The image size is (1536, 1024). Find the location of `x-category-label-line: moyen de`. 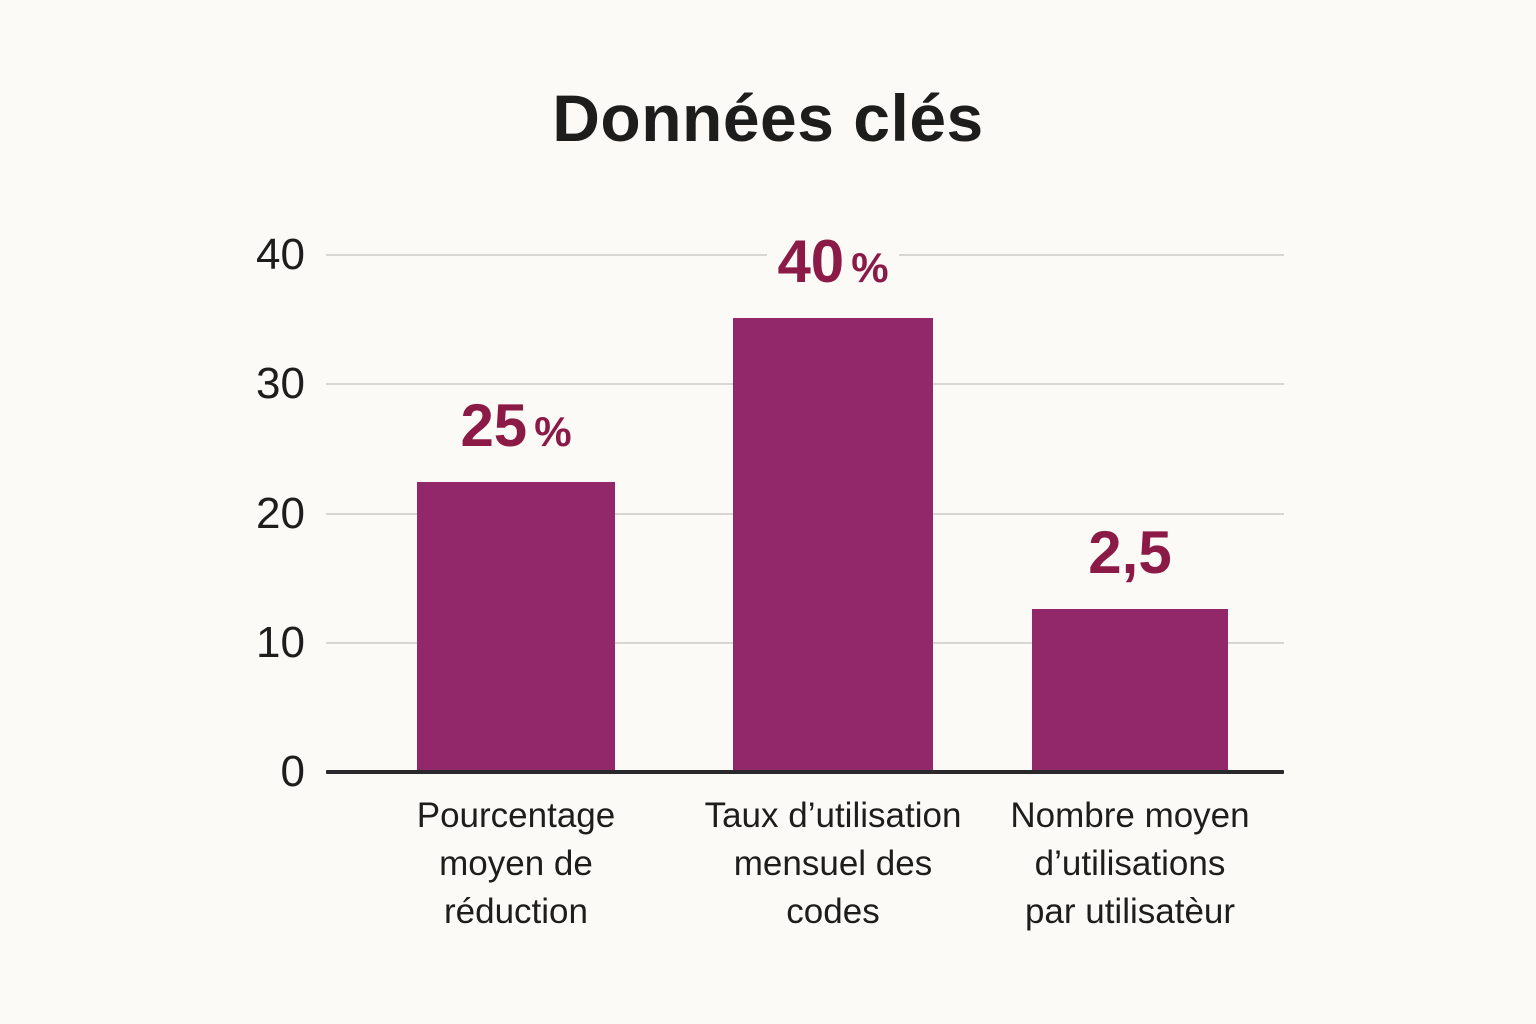

x-category-label-line: moyen de is located at coordinates (516, 863).